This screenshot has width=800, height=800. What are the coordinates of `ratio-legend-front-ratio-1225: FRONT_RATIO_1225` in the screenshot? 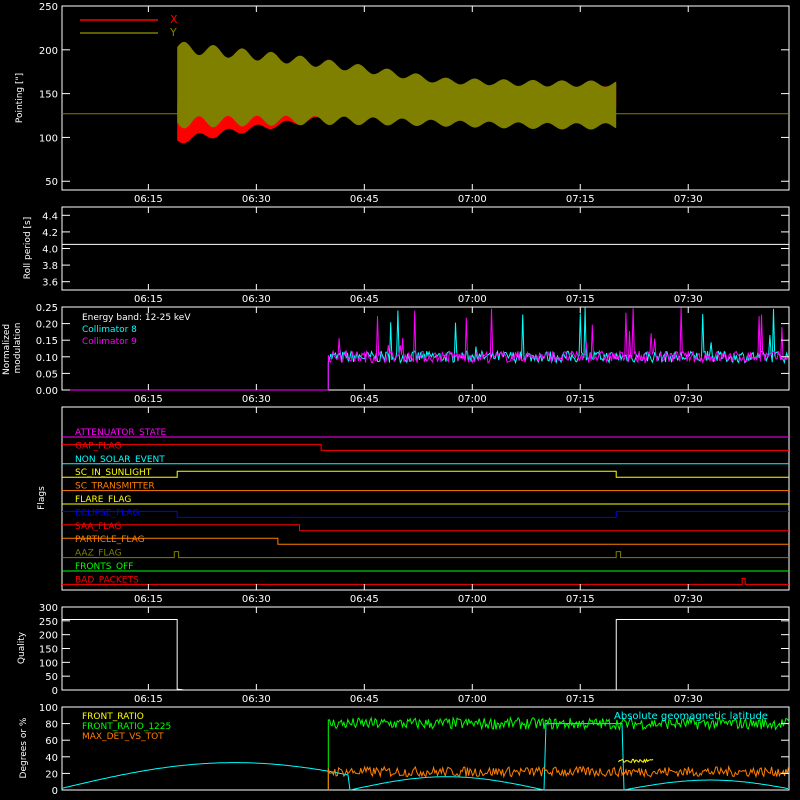 It's located at (126, 727).